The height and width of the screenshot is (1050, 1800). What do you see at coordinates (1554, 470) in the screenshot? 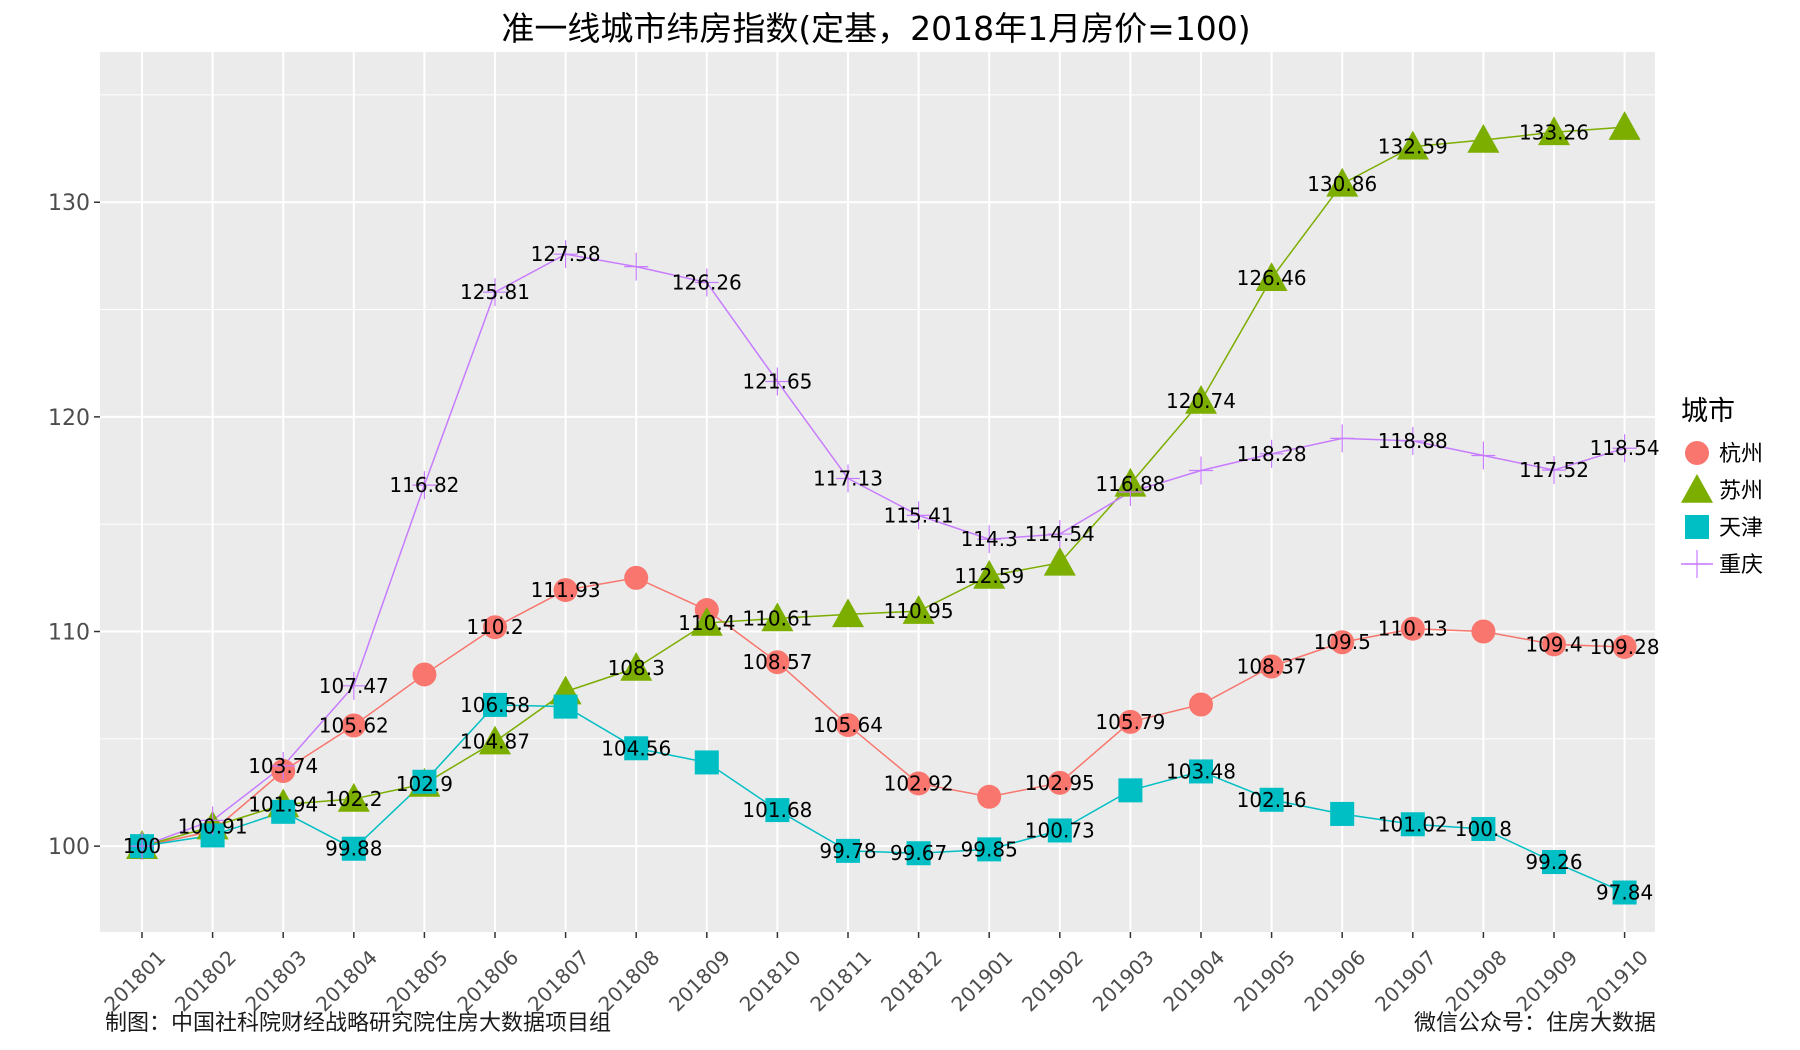
I see `data-label: 117.52` at bounding box center [1554, 470].